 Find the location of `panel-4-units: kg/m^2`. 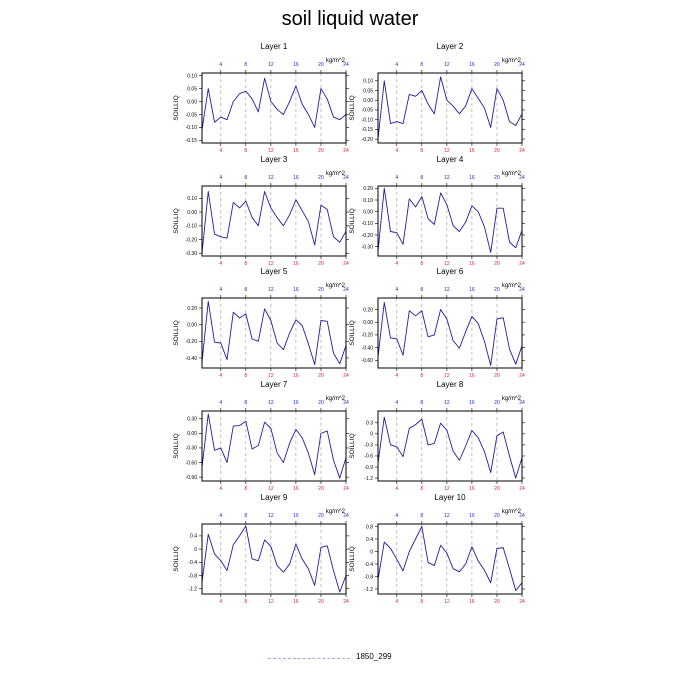

panel-4-units: kg/m^2 is located at coordinates (512, 174).